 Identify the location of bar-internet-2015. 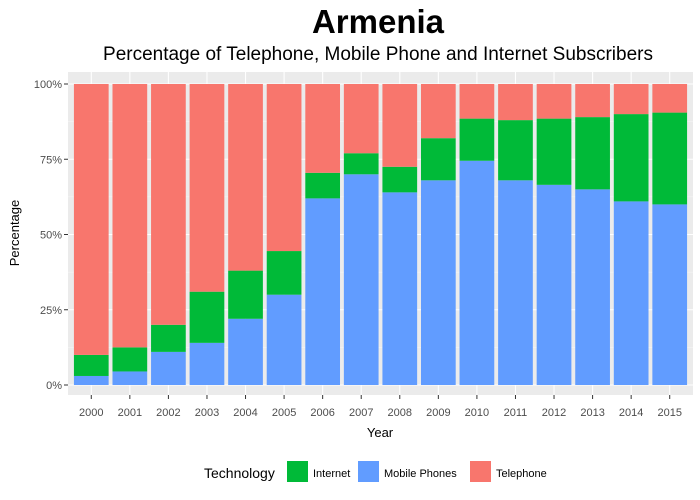
(670, 158).